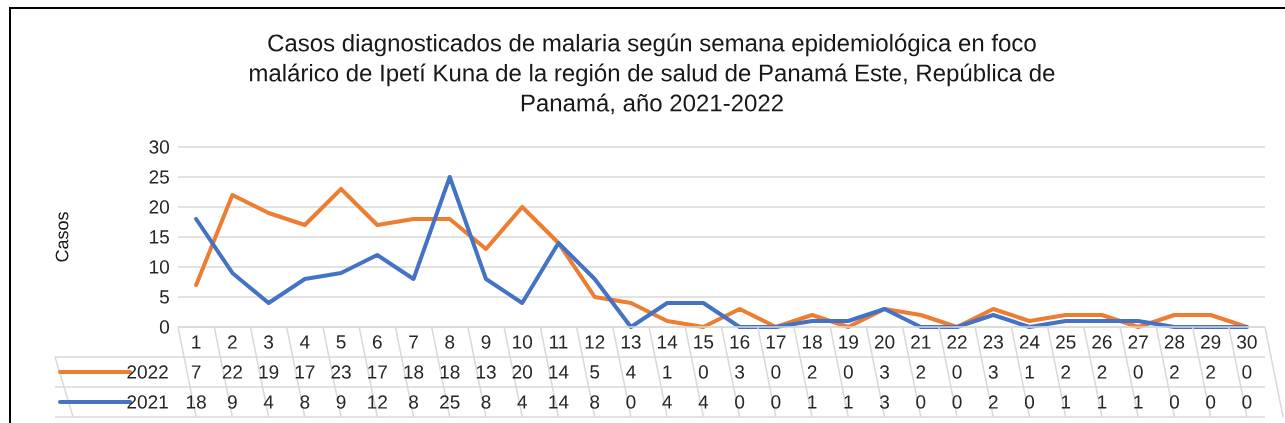 This screenshot has height=423, width=1285. I want to click on y-tick-label: 25, so click(159, 177).